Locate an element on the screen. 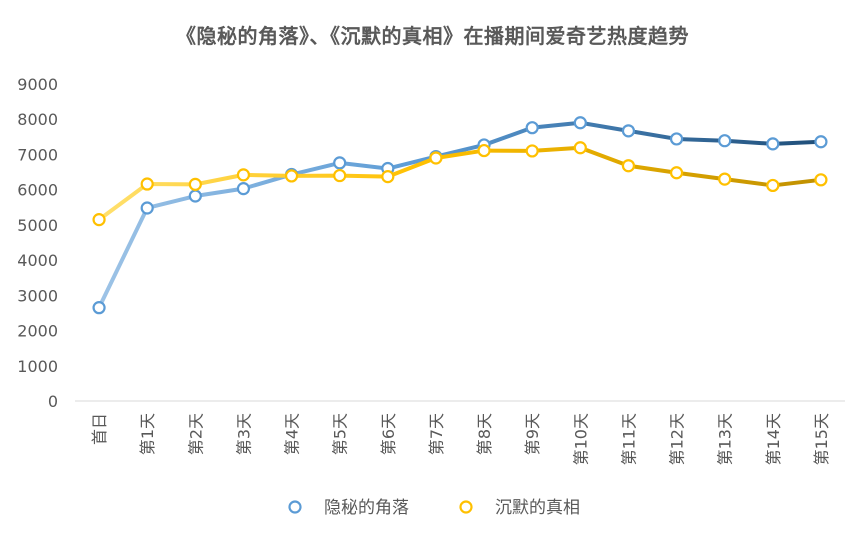 The height and width of the screenshot is (540, 865). x-tick-label: 第12天 is located at coordinates (677, 439).